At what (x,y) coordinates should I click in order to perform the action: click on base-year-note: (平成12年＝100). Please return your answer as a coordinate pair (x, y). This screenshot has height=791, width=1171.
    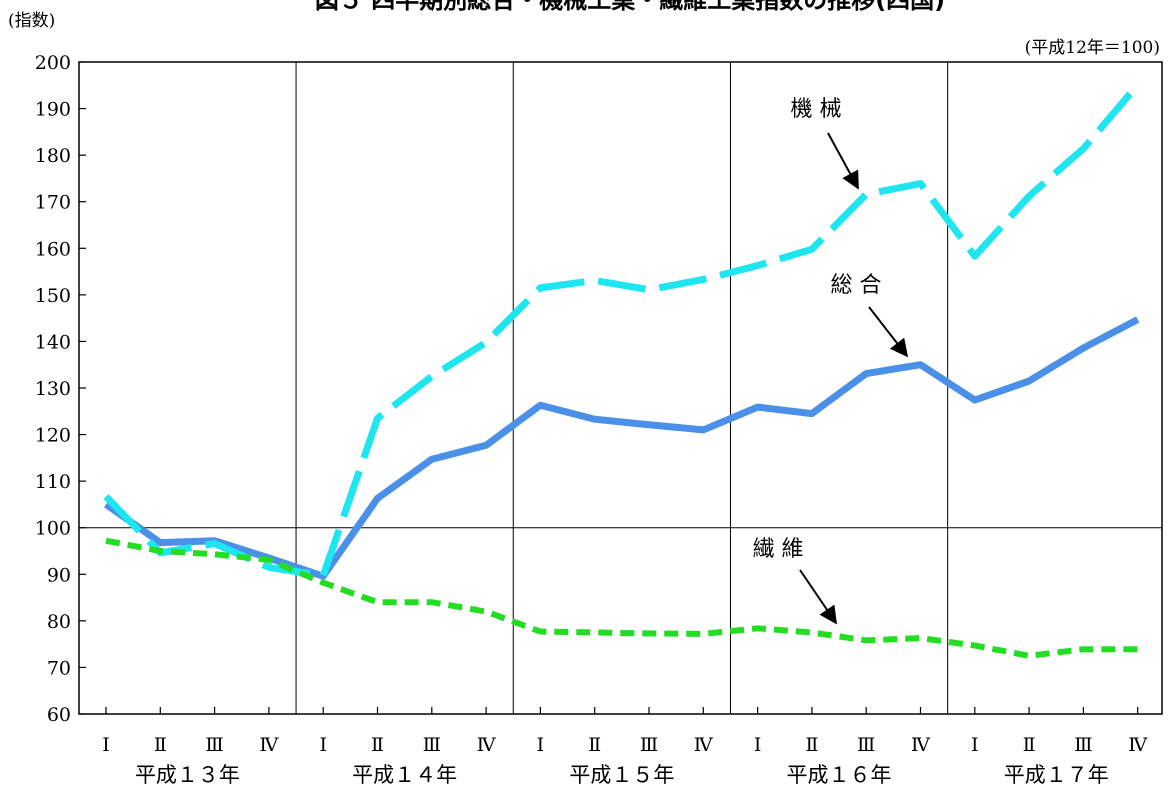
    Looking at the image, I should click on (1092, 48).